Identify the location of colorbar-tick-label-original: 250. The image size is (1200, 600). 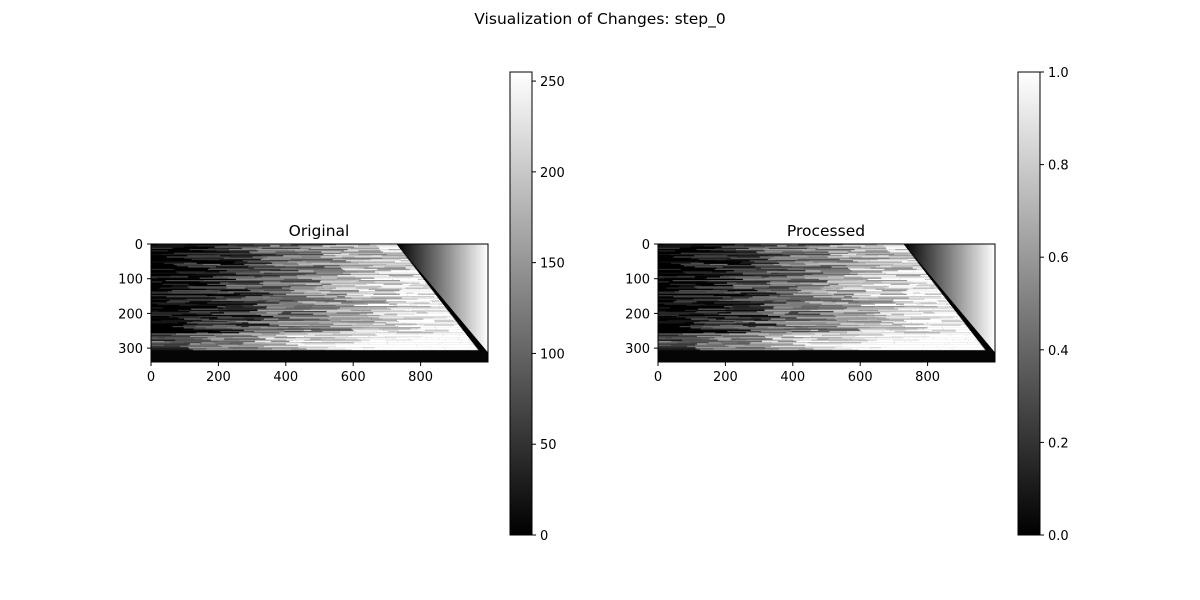
(552, 82).